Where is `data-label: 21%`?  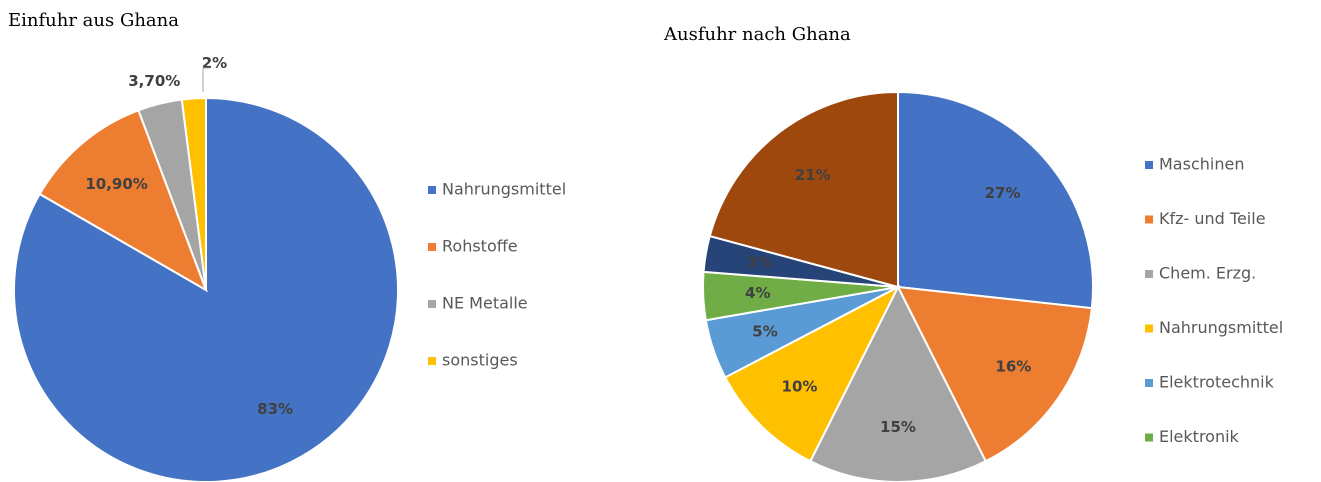 data-label: 21% is located at coordinates (813, 175).